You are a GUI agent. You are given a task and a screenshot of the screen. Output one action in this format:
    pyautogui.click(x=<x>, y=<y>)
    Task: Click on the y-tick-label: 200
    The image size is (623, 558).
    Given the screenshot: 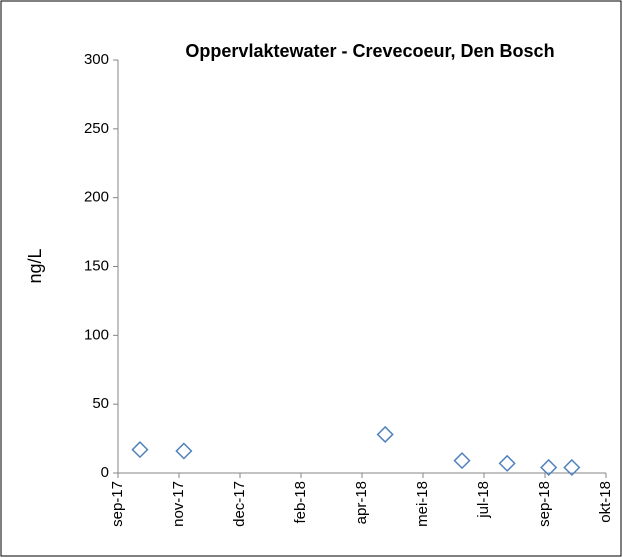 What is the action you would take?
    pyautogui.click(x=96, y=197)
    